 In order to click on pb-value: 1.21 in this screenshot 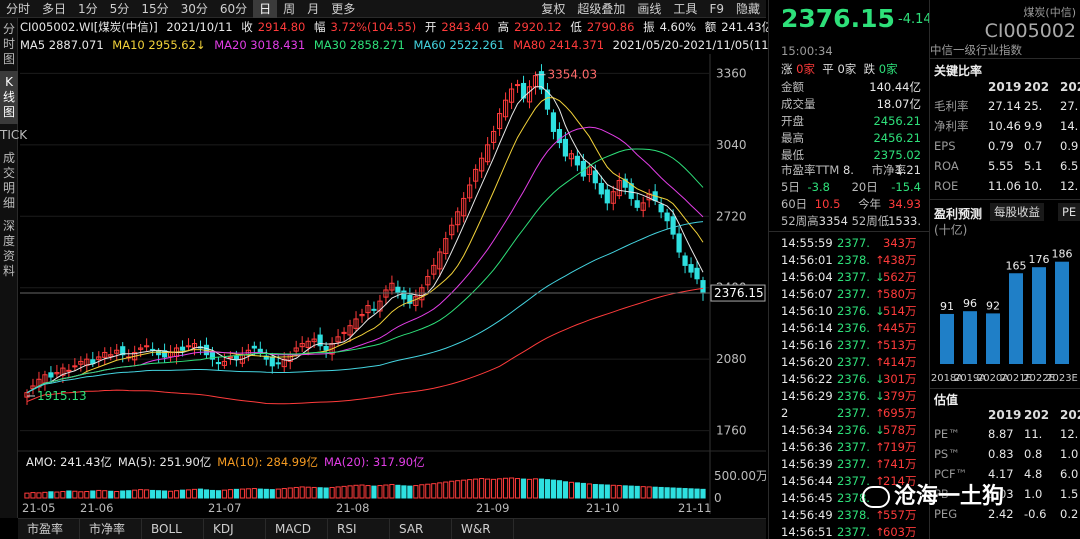, I will do `click(908, 170)`.